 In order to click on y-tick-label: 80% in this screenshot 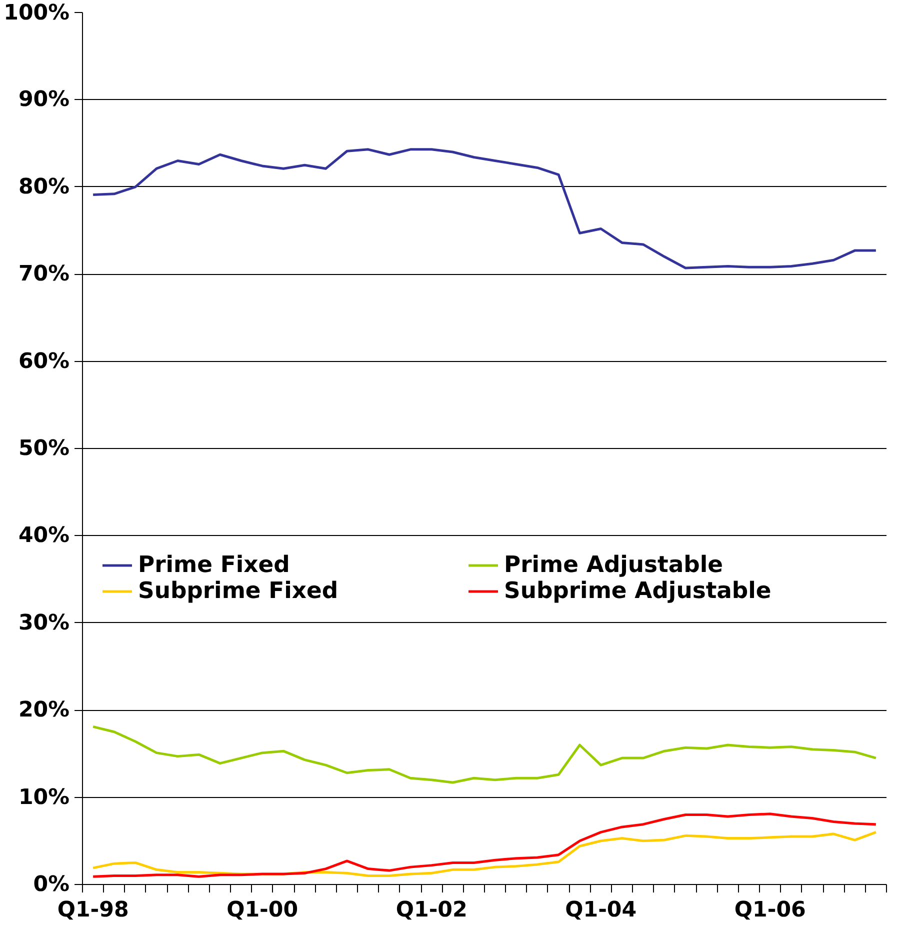, I will do `click(44, 187)`.